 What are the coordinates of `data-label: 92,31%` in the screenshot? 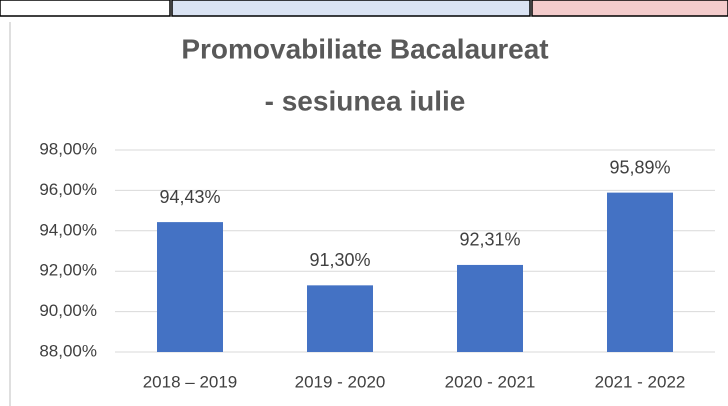 It's located at (489, 240).